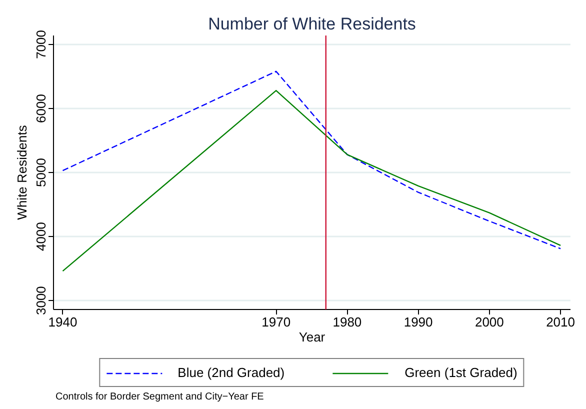 This screenshot has height=409, width=586. Describe the element at coordinates (41, 300) in the screenshot. I see `y-tick-label: 3000` at that location.